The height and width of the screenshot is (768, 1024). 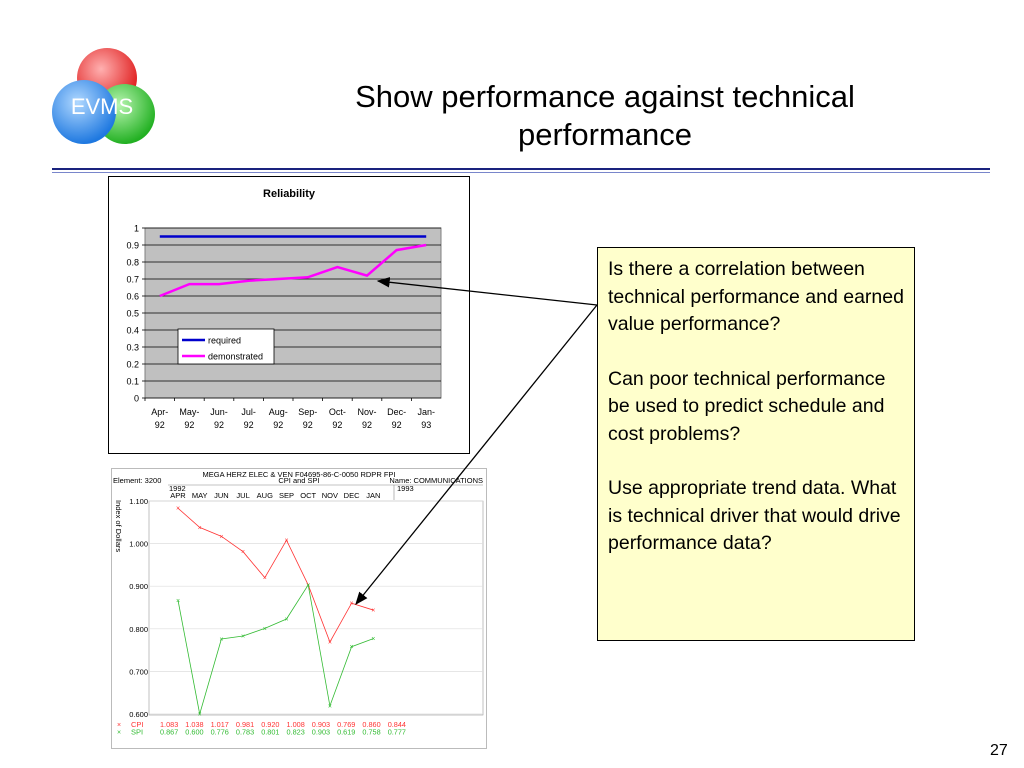 I want to click on y-tick-label: 0.8, so click(x=132, y=263).